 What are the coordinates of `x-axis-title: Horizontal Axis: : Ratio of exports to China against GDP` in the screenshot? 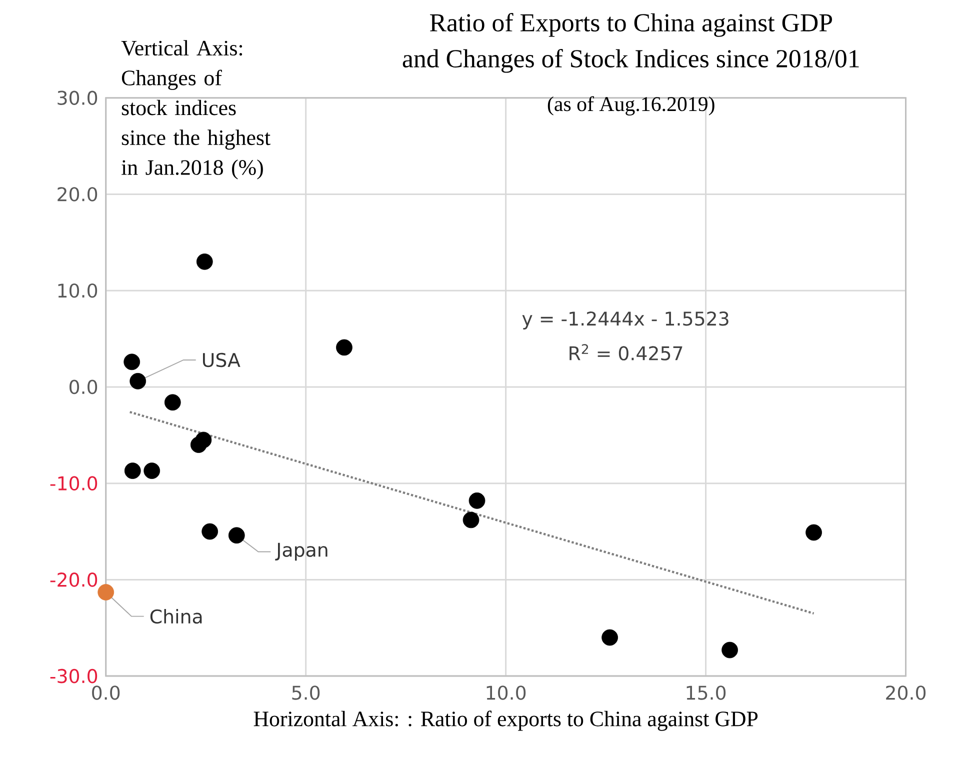 It's located at (506, 720).